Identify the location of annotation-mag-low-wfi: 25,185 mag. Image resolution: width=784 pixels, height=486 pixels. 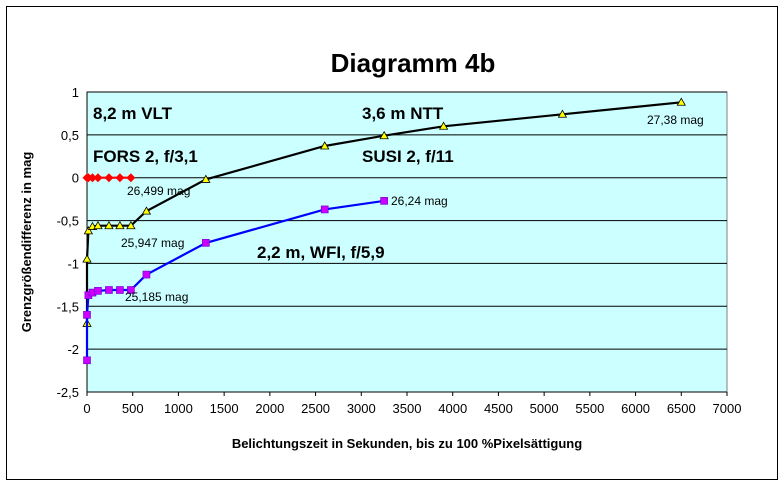
(156, 297).